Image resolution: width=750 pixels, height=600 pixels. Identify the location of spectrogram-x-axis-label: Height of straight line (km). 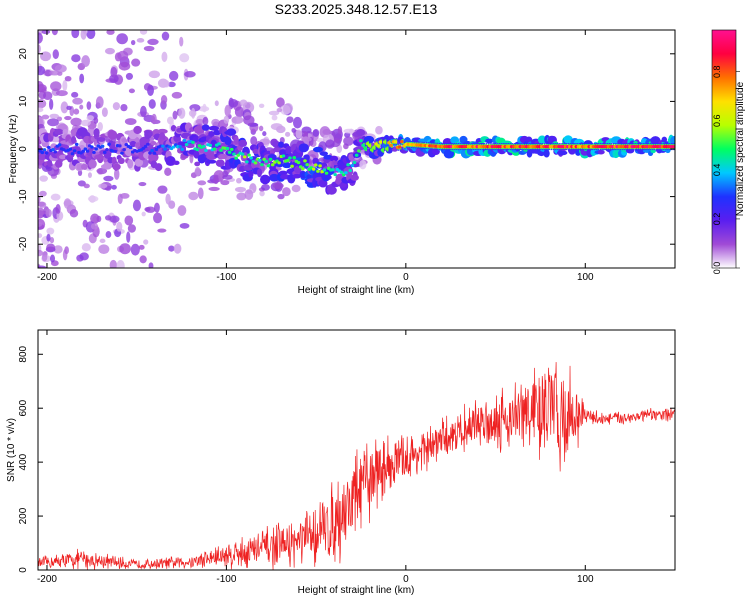
(356, 290).